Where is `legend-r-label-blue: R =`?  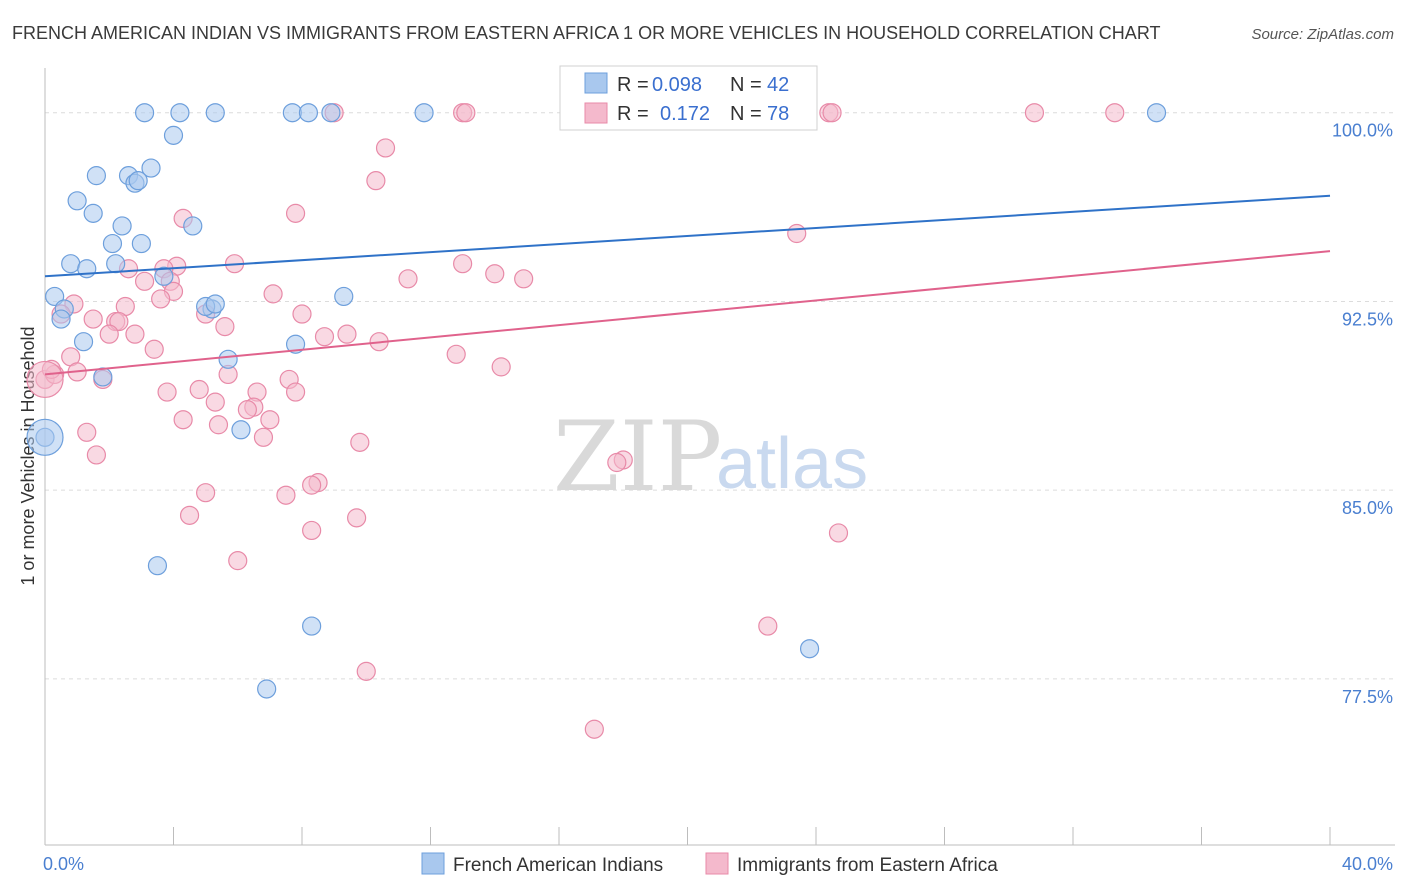
legend-r-label-blue: R = is located at coordinates (633, 85).